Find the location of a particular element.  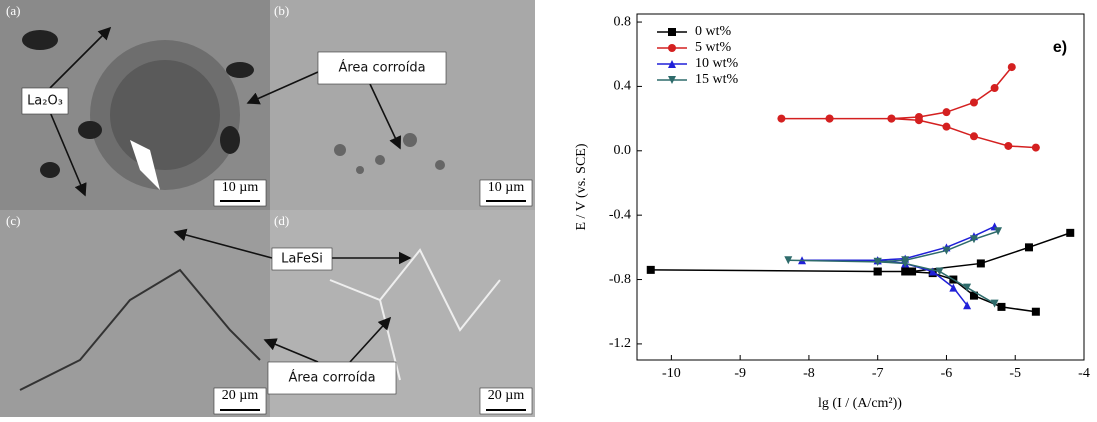

y-tick-label: 0.0 is located at coordinates (623, 150).